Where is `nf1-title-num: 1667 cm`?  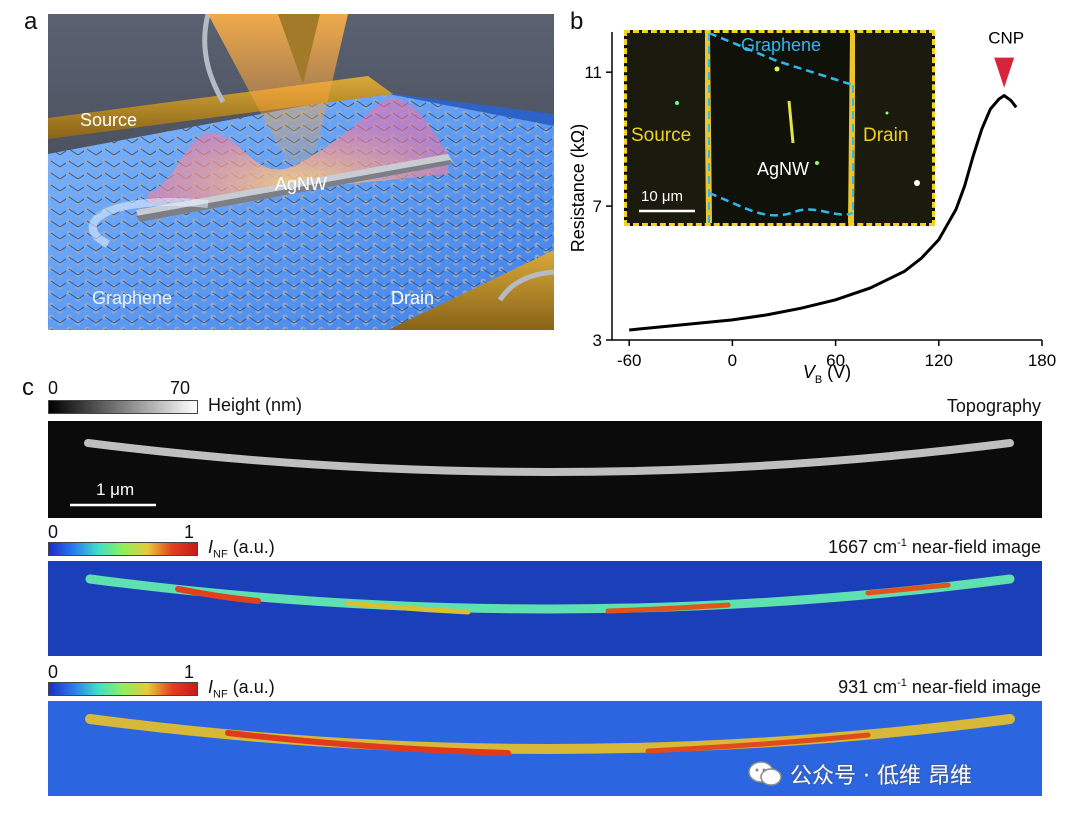
nf1-title-num: 1667 cm is located at coordinates (863, 547).